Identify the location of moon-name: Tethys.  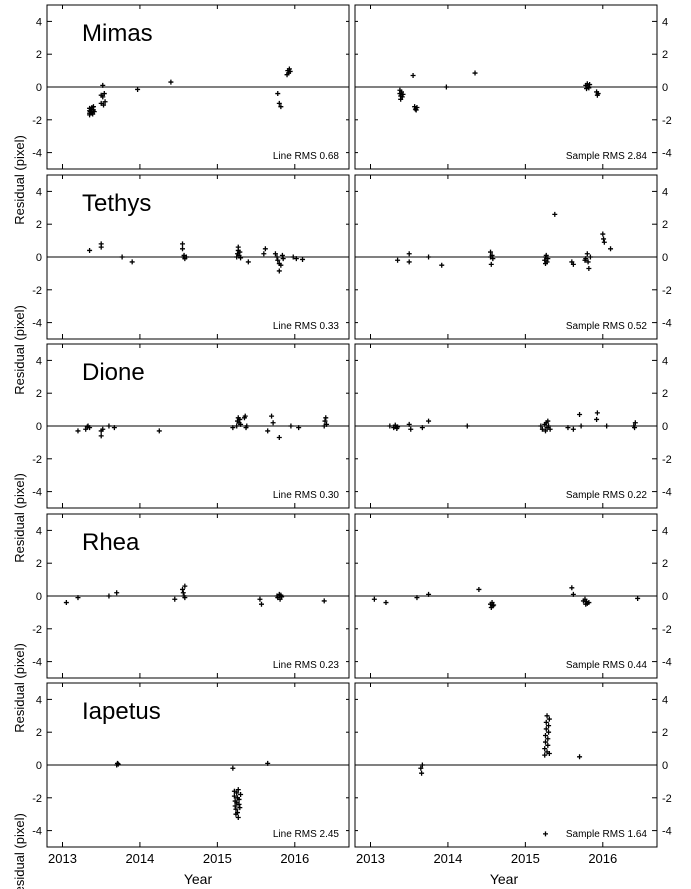
(116, 203).